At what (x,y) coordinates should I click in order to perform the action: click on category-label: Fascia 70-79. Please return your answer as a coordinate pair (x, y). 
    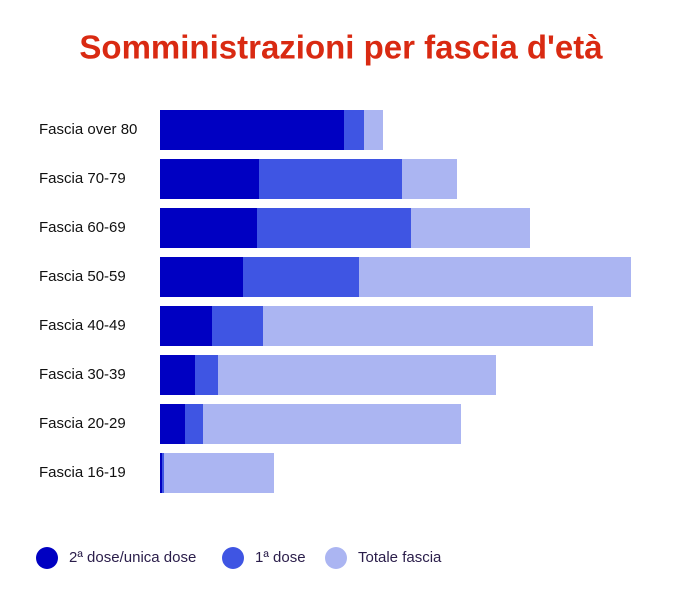
    Looking at the image, I should click on (82, 178).